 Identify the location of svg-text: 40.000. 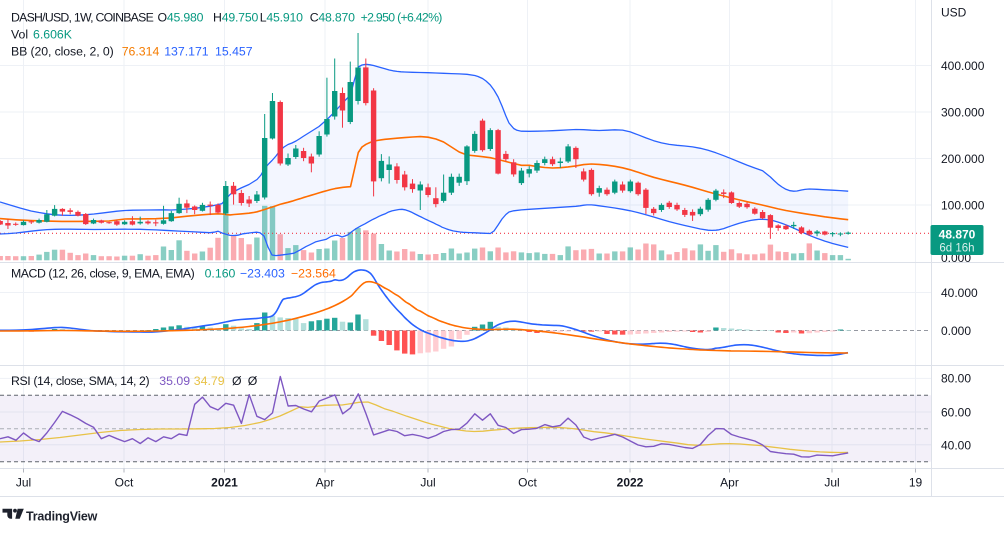
(959, 293).